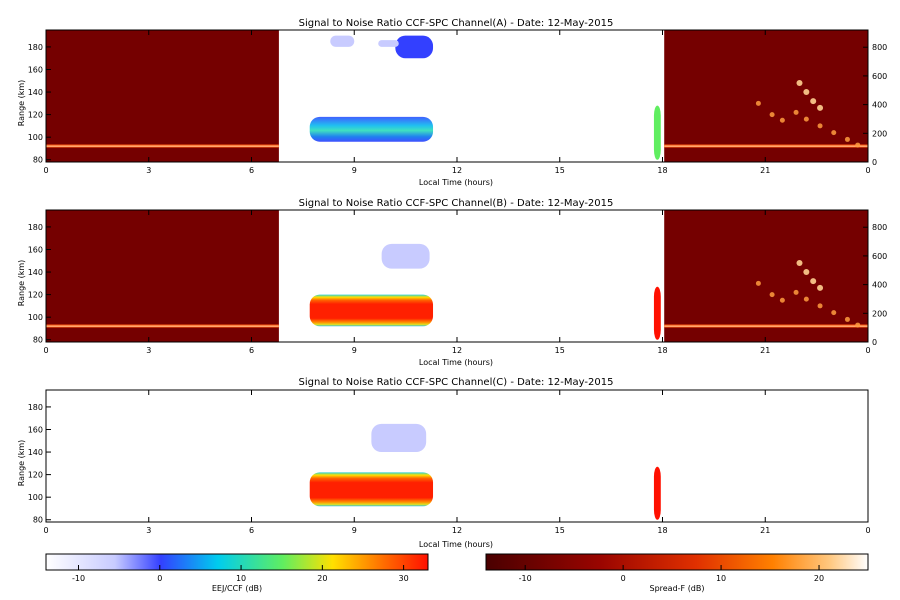 This screenshot has width=900, height=600. I want to click on colorbar-gradient, so click(677, 562).